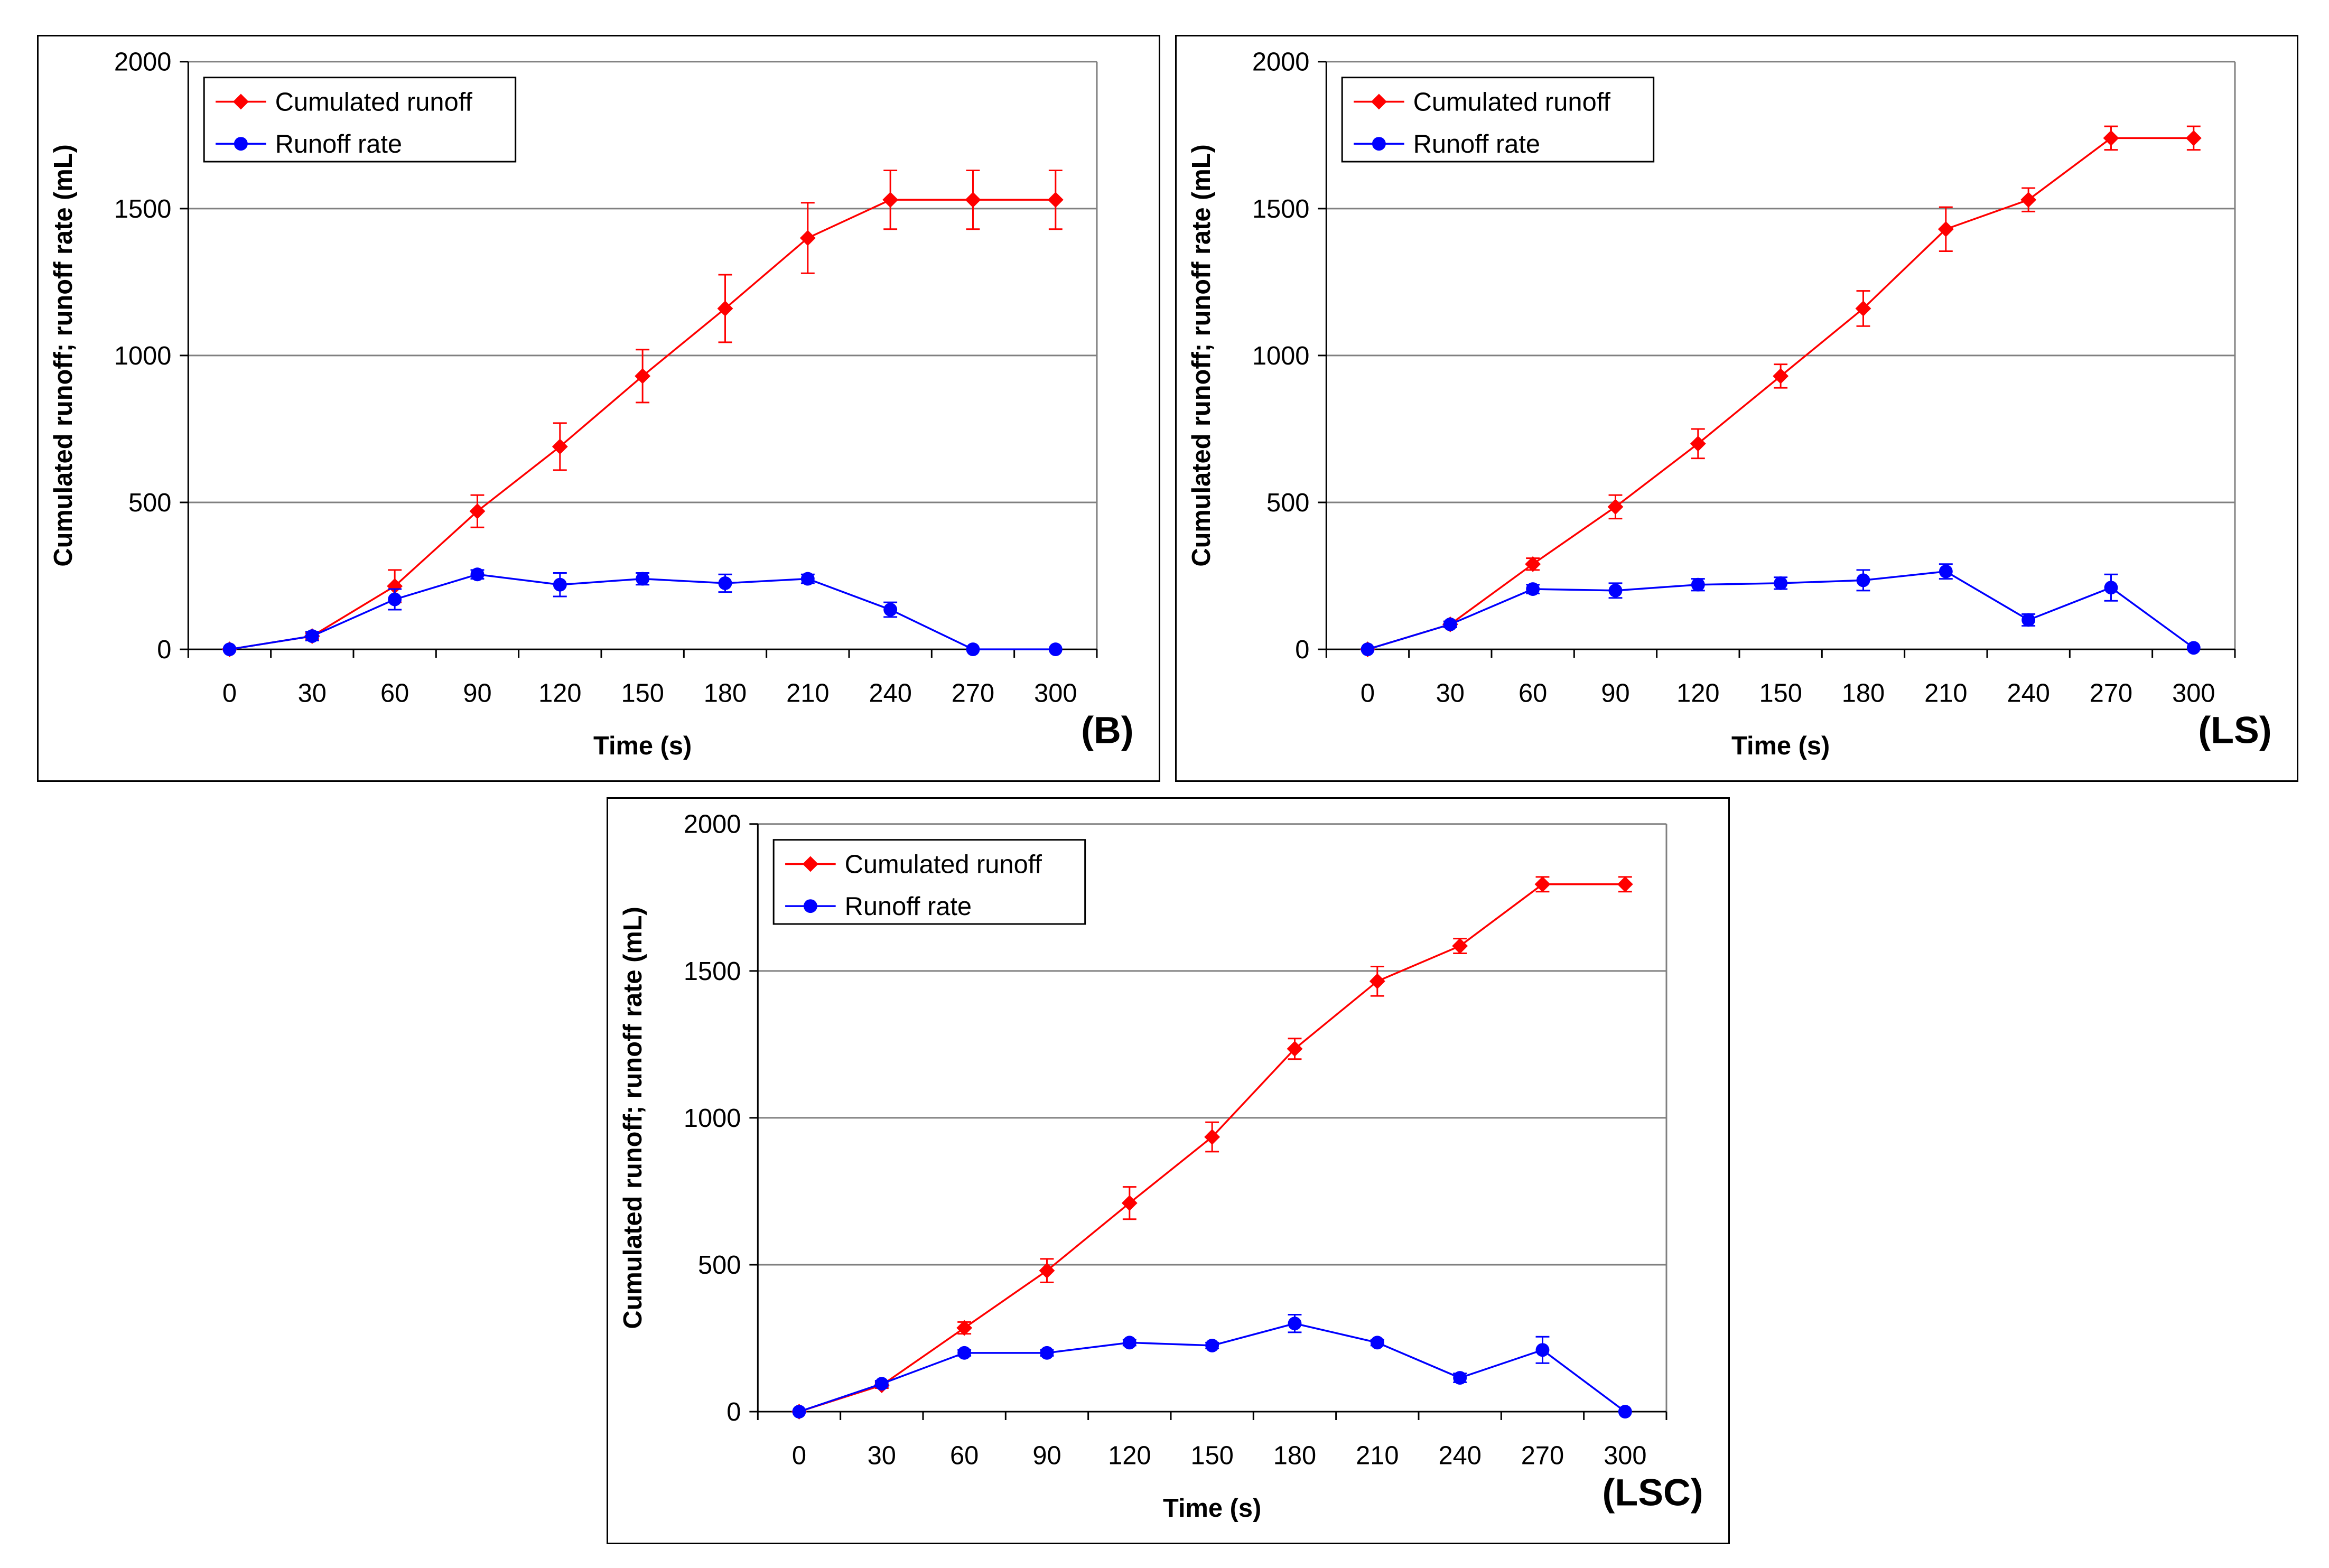 The height and width of the screenshot is (1568, 2329). What do you see at coordinates (964, 1456) in the screenshot?
I see `x-tick-label: 60` at bounding box center [964, 1456].